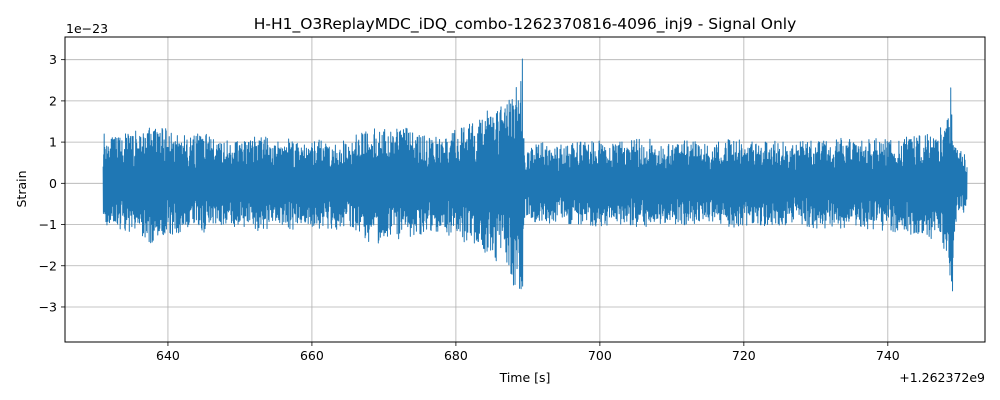 This screenshot has width=1000, height=400. Describe the element at coordinates (48, 306) in the screenshot. I see `y-tick-label: −3` at that location.